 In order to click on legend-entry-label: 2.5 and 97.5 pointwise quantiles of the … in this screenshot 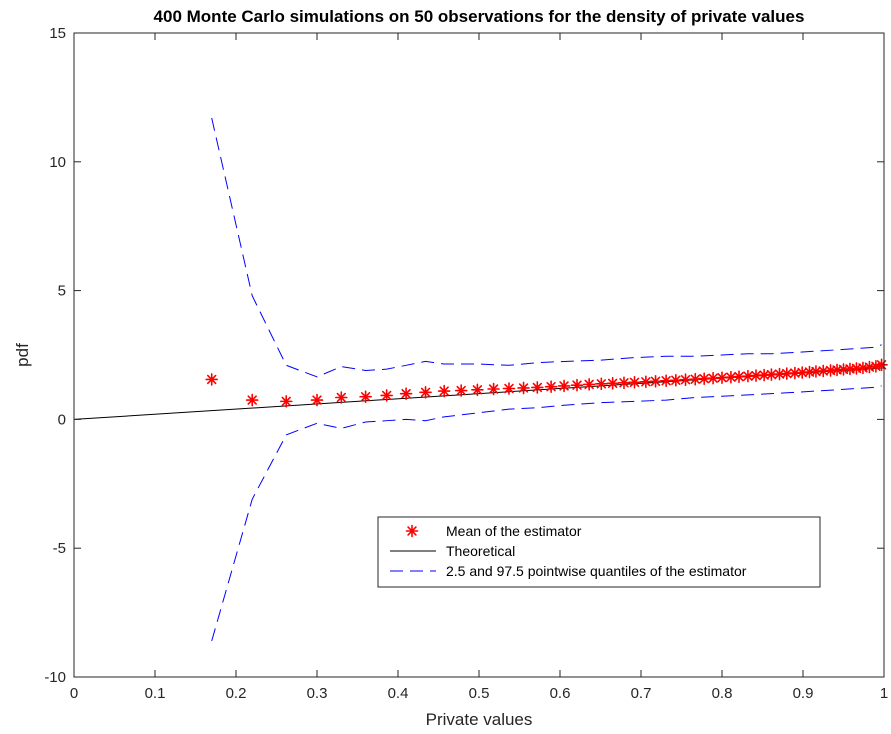, I will do `click(596, 571)`.